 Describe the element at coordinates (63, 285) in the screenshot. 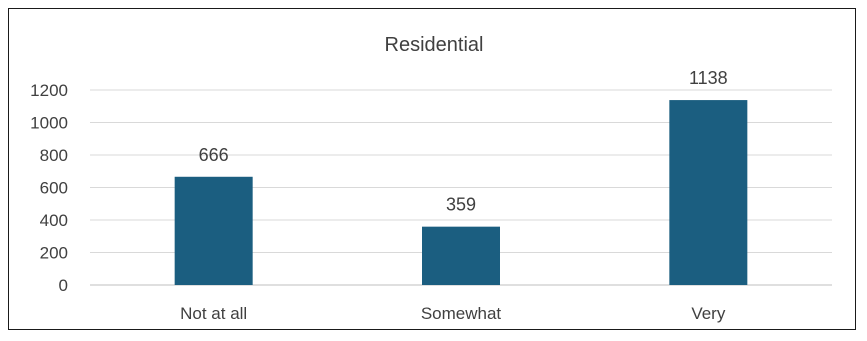

I see `y-tick-label: 0` at that location.